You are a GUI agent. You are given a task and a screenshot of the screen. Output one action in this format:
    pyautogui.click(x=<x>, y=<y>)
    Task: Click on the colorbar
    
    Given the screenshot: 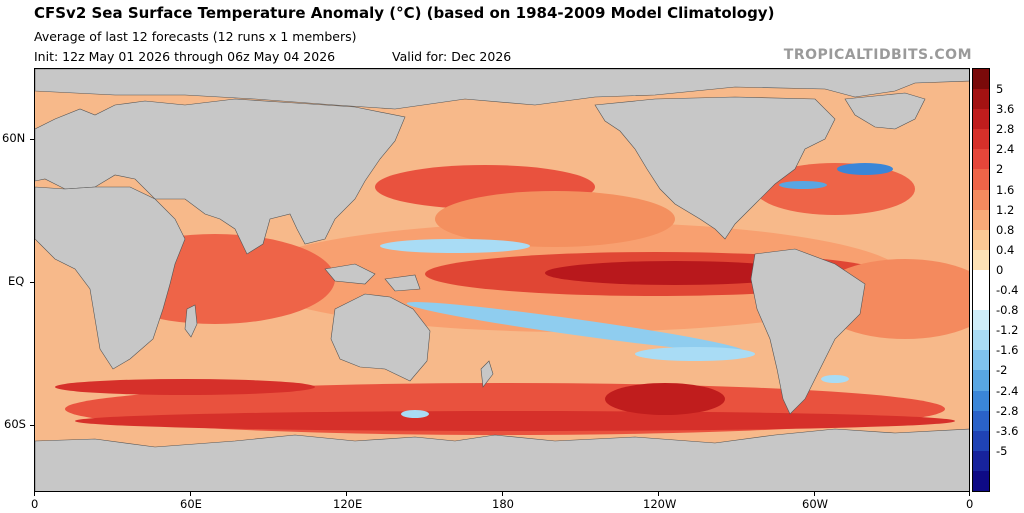 What is the action you would take?
    pyautogui.click(x=981, y=280)
    